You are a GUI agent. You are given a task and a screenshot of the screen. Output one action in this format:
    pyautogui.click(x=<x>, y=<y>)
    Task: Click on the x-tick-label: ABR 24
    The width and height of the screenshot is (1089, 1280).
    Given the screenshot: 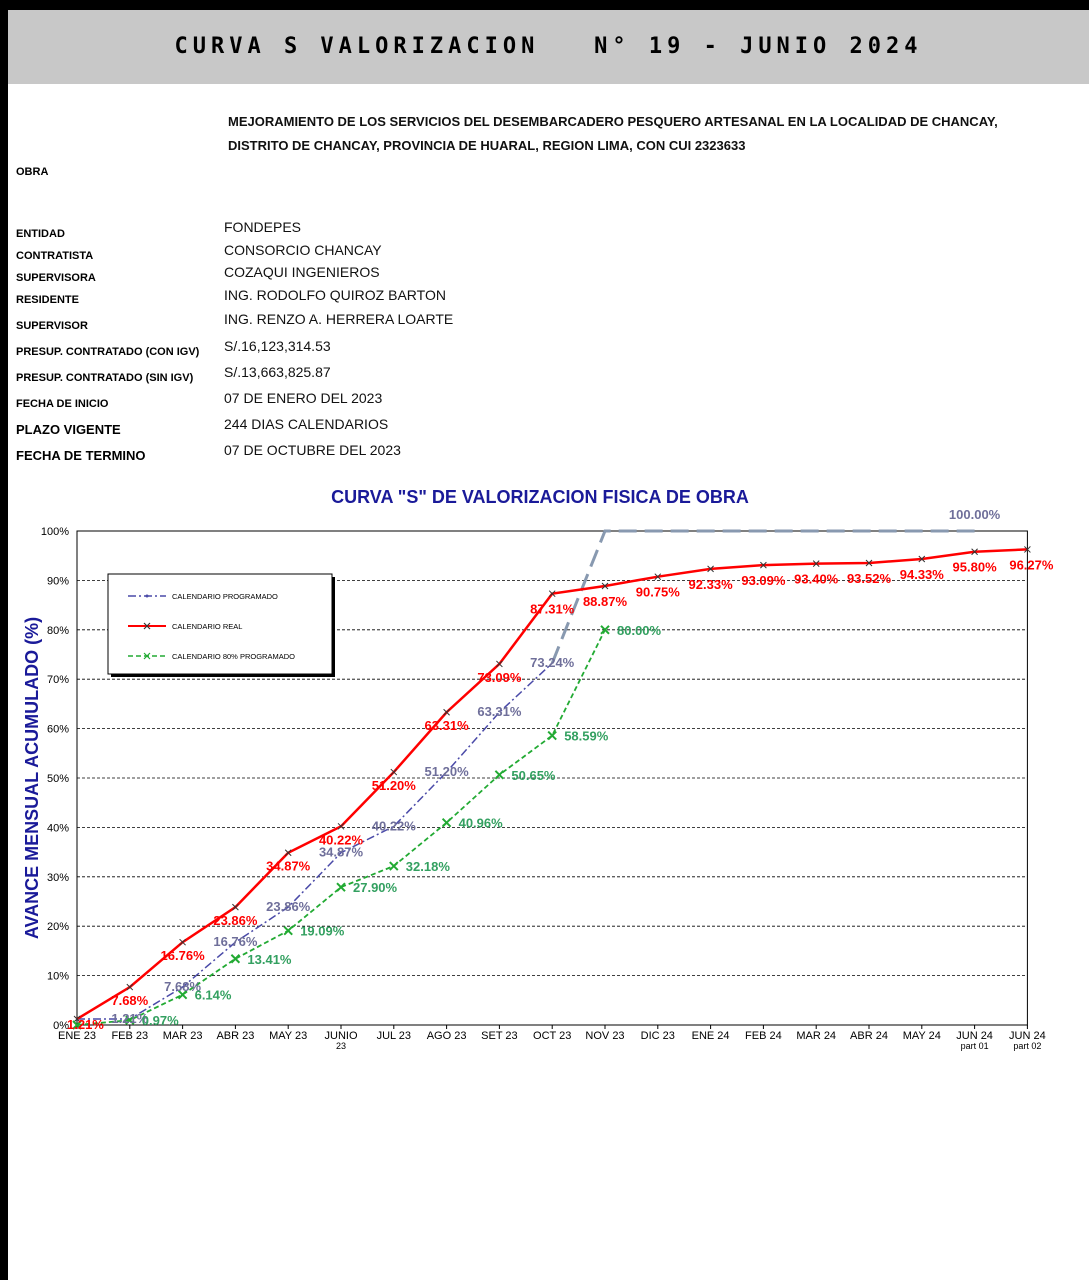 What is the action you would take?
    pyautogui.click(x=869, y=1036)
    